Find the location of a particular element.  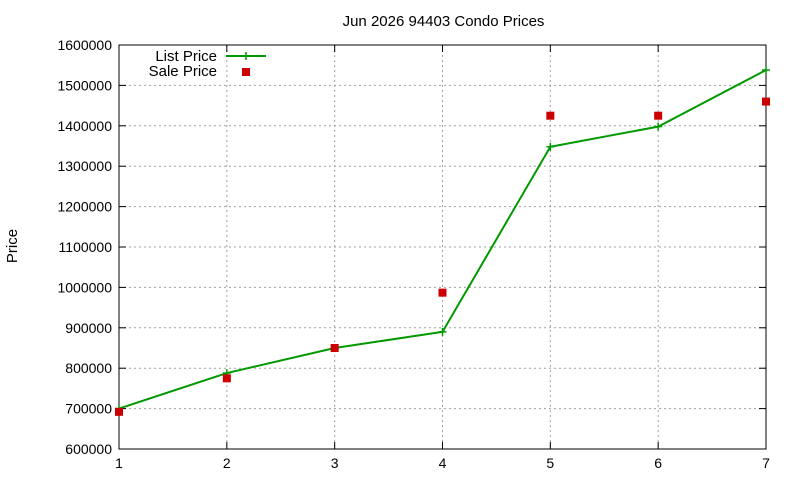

y-tick-label: 1500000 is located at coordinates (84, 85).